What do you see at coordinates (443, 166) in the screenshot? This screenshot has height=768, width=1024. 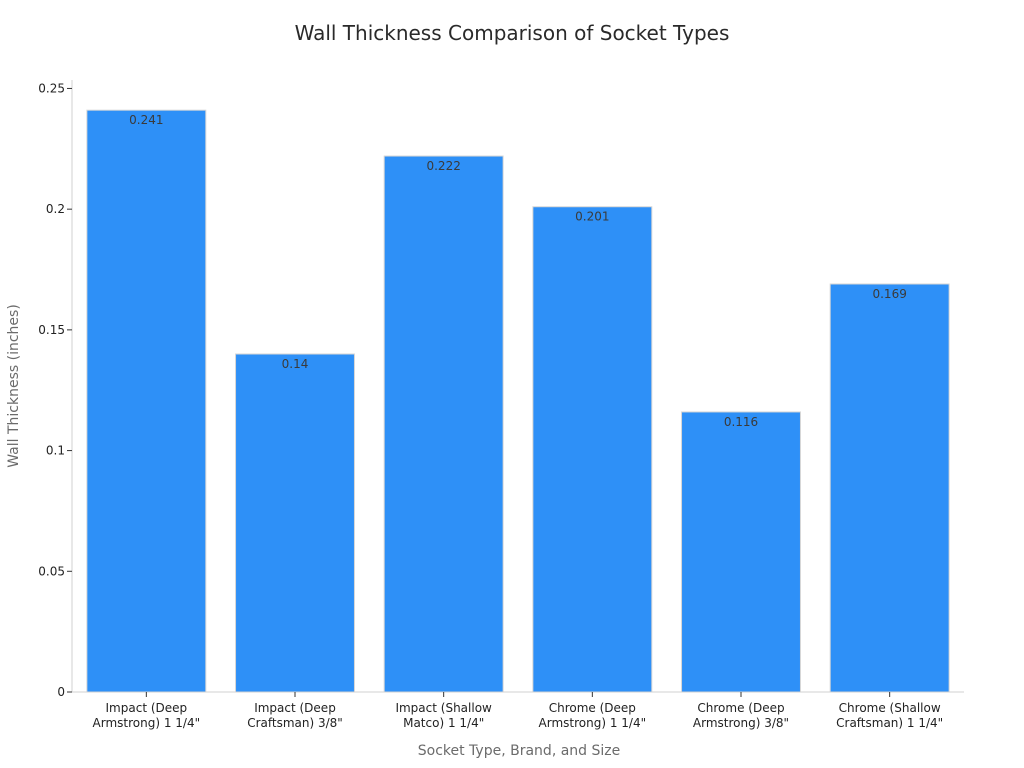 I see `data-label: 0.222` at bounding box center [443, 166].